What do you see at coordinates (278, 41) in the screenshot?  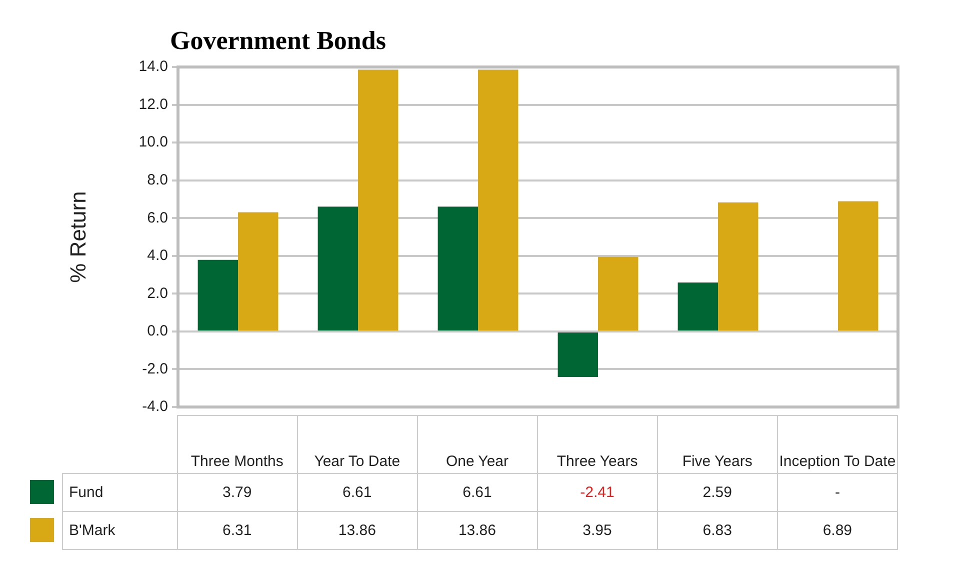 I see `chart-title: Government Bonds` at bounding box center [278, 41].